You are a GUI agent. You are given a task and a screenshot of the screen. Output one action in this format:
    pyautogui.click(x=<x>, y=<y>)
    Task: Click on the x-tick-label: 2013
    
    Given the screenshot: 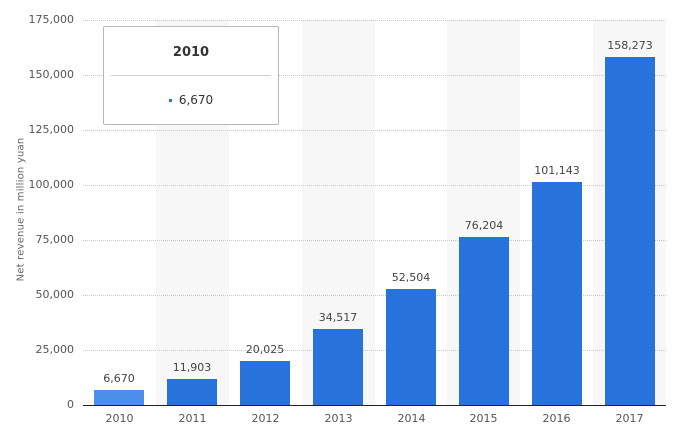 What is the action you would take?
    pyautogui.click(x=338, y=418)
    